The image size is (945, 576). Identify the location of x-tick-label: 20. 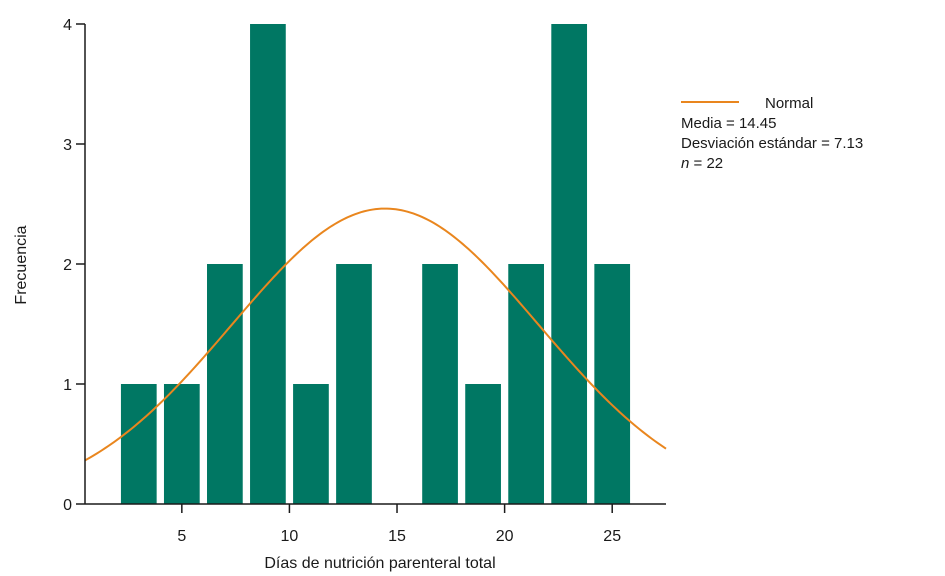
(505, 536).